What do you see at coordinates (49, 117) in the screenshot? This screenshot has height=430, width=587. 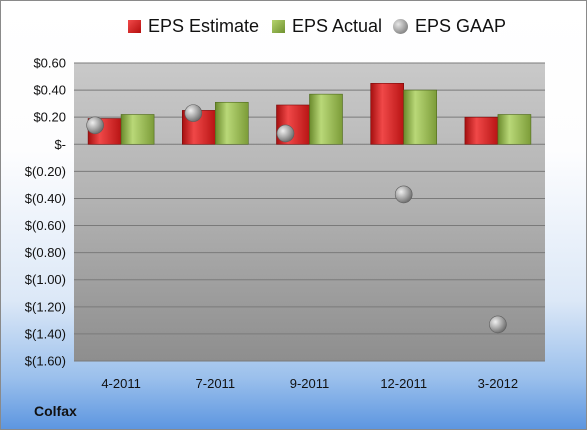 I see `y-tick-label: $0.20` at bounding box center [49, 117].